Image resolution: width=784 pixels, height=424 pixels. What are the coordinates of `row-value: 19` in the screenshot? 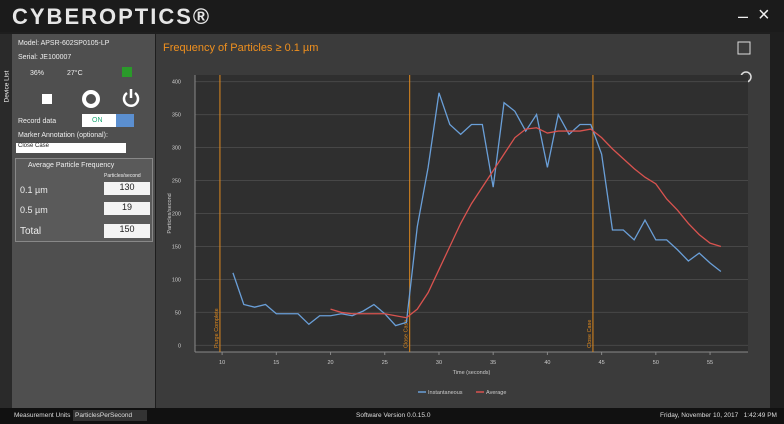 It's located at (127, 208).